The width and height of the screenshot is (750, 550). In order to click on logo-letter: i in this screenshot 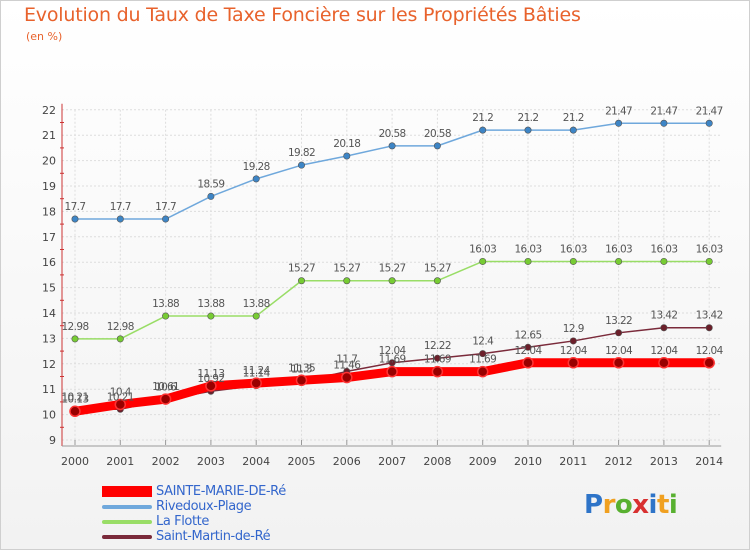, I will do `click(673, 505)`.